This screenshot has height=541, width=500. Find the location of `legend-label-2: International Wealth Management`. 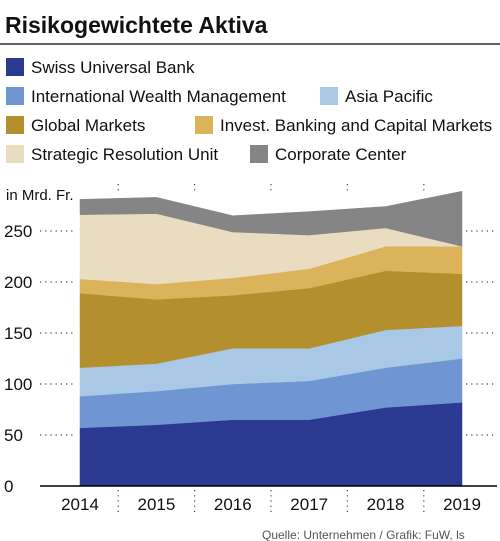

legend-label-2: International Wealth Management is located at coordinates (158, 96).